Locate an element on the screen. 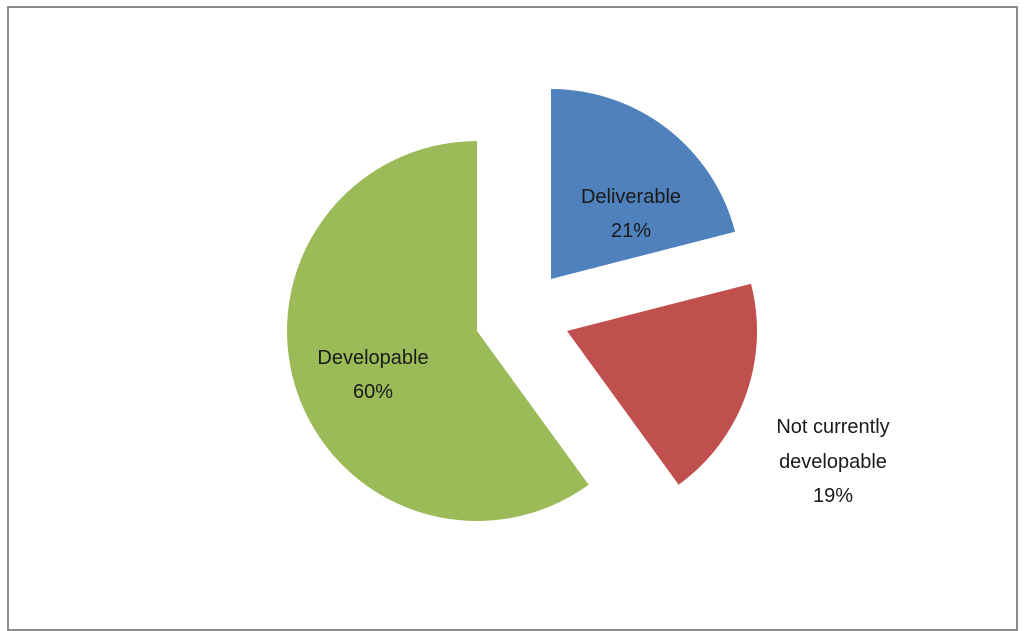  data-label-not-currently-developable-percent: 19% is located at coordinates (833, 496).